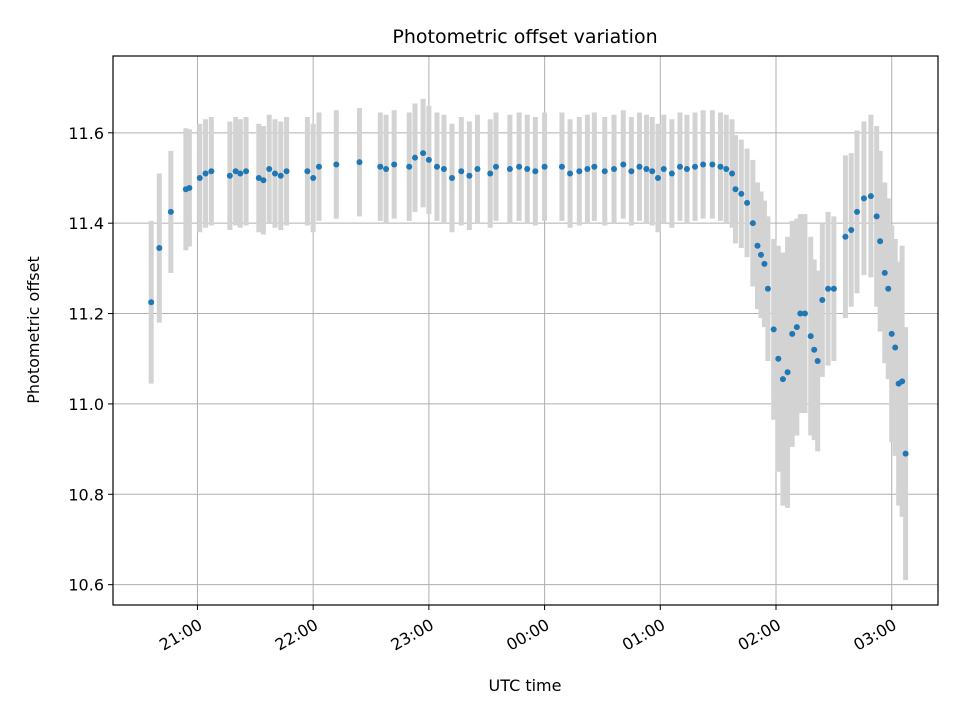 The image size is (960, 720). I want to click on y-tick-label: 11.2, so click(86, 314).